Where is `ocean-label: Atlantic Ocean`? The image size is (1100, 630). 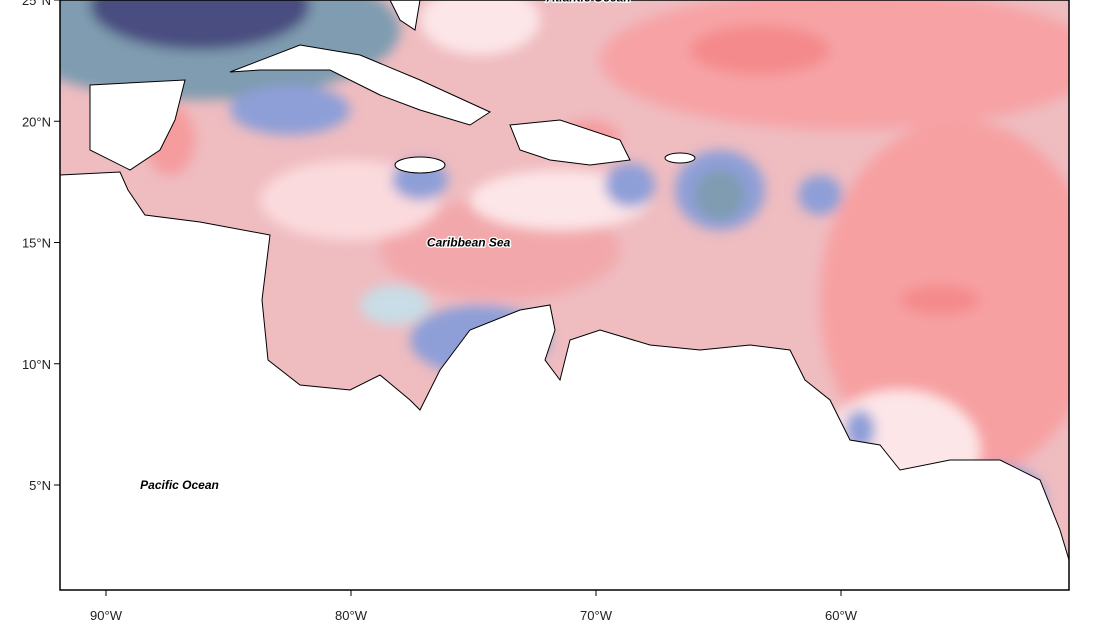 ocean-label: Atlantic Ocean is located at coordinates (588, 2).